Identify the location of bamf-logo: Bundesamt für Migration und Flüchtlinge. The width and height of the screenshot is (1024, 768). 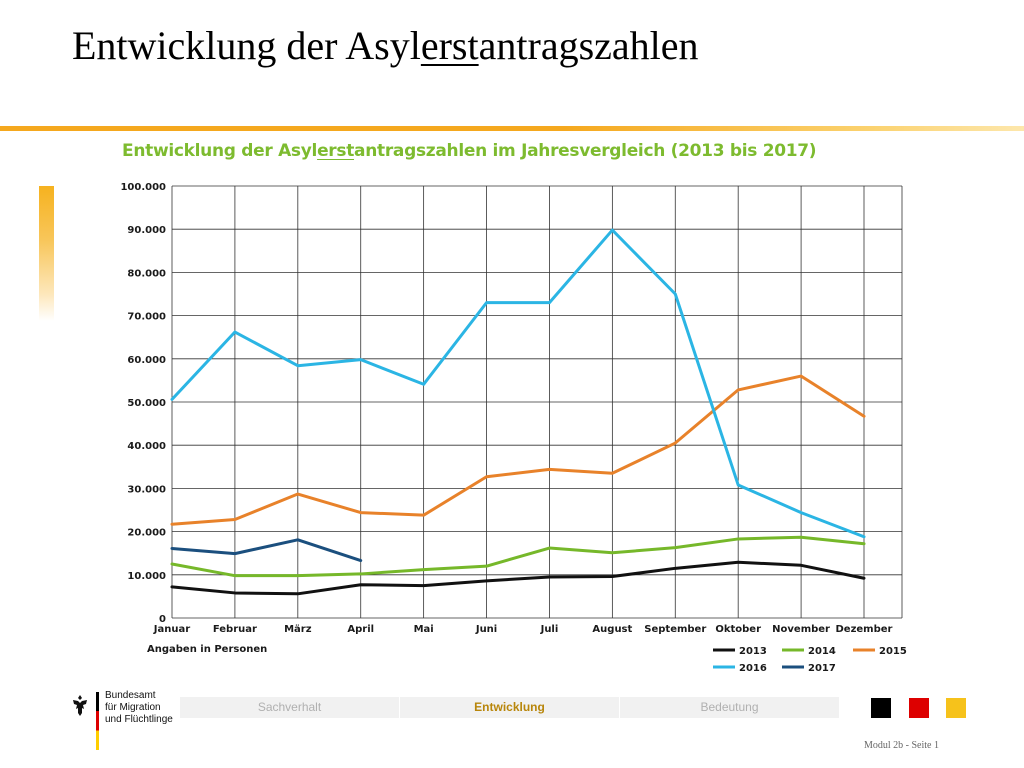
(126, 720).